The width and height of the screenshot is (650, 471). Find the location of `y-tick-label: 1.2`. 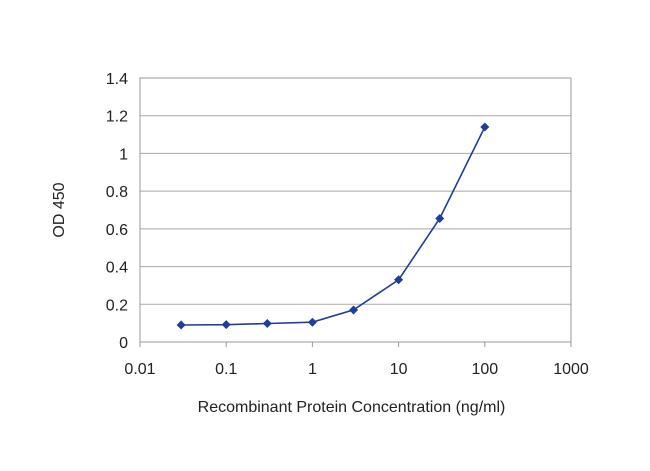

y-tick-label: 1.2 is located at coordinates (117, 117).